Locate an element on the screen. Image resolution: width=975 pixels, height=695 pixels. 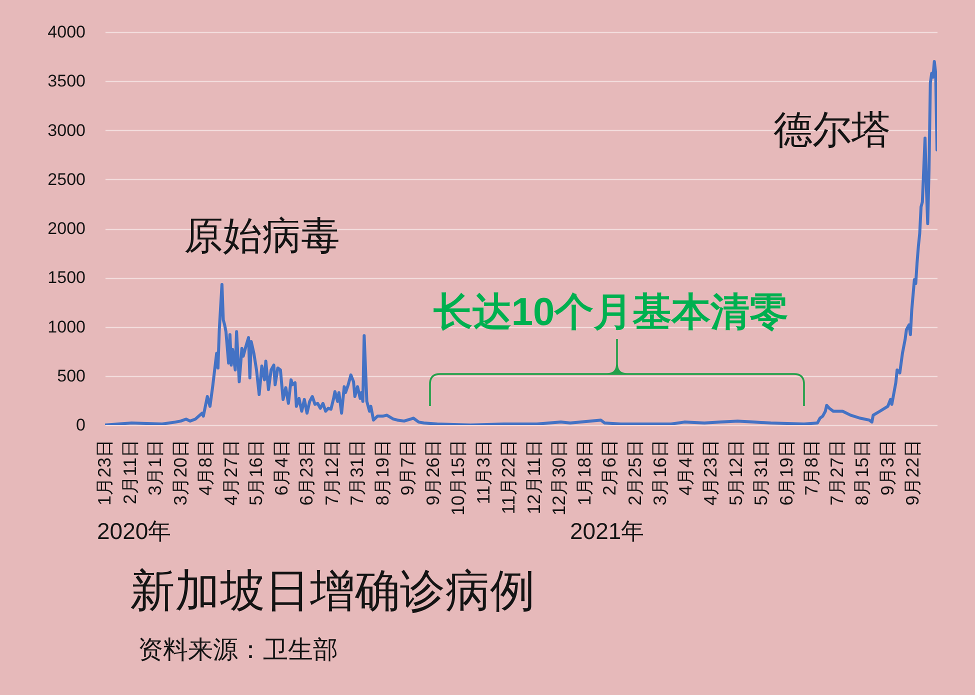
x-tick-label: 7月27日 is located at coordinates (836, 473).